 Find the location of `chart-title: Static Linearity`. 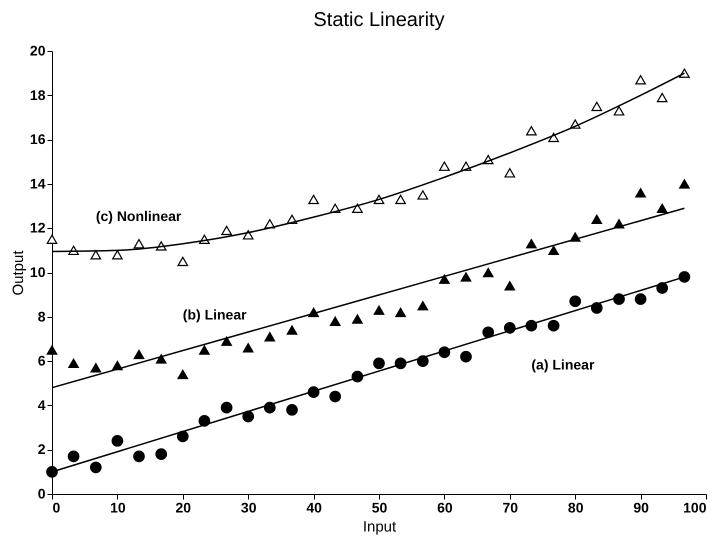

chart-title: Static Linearity is located at coordinates (379, 20).